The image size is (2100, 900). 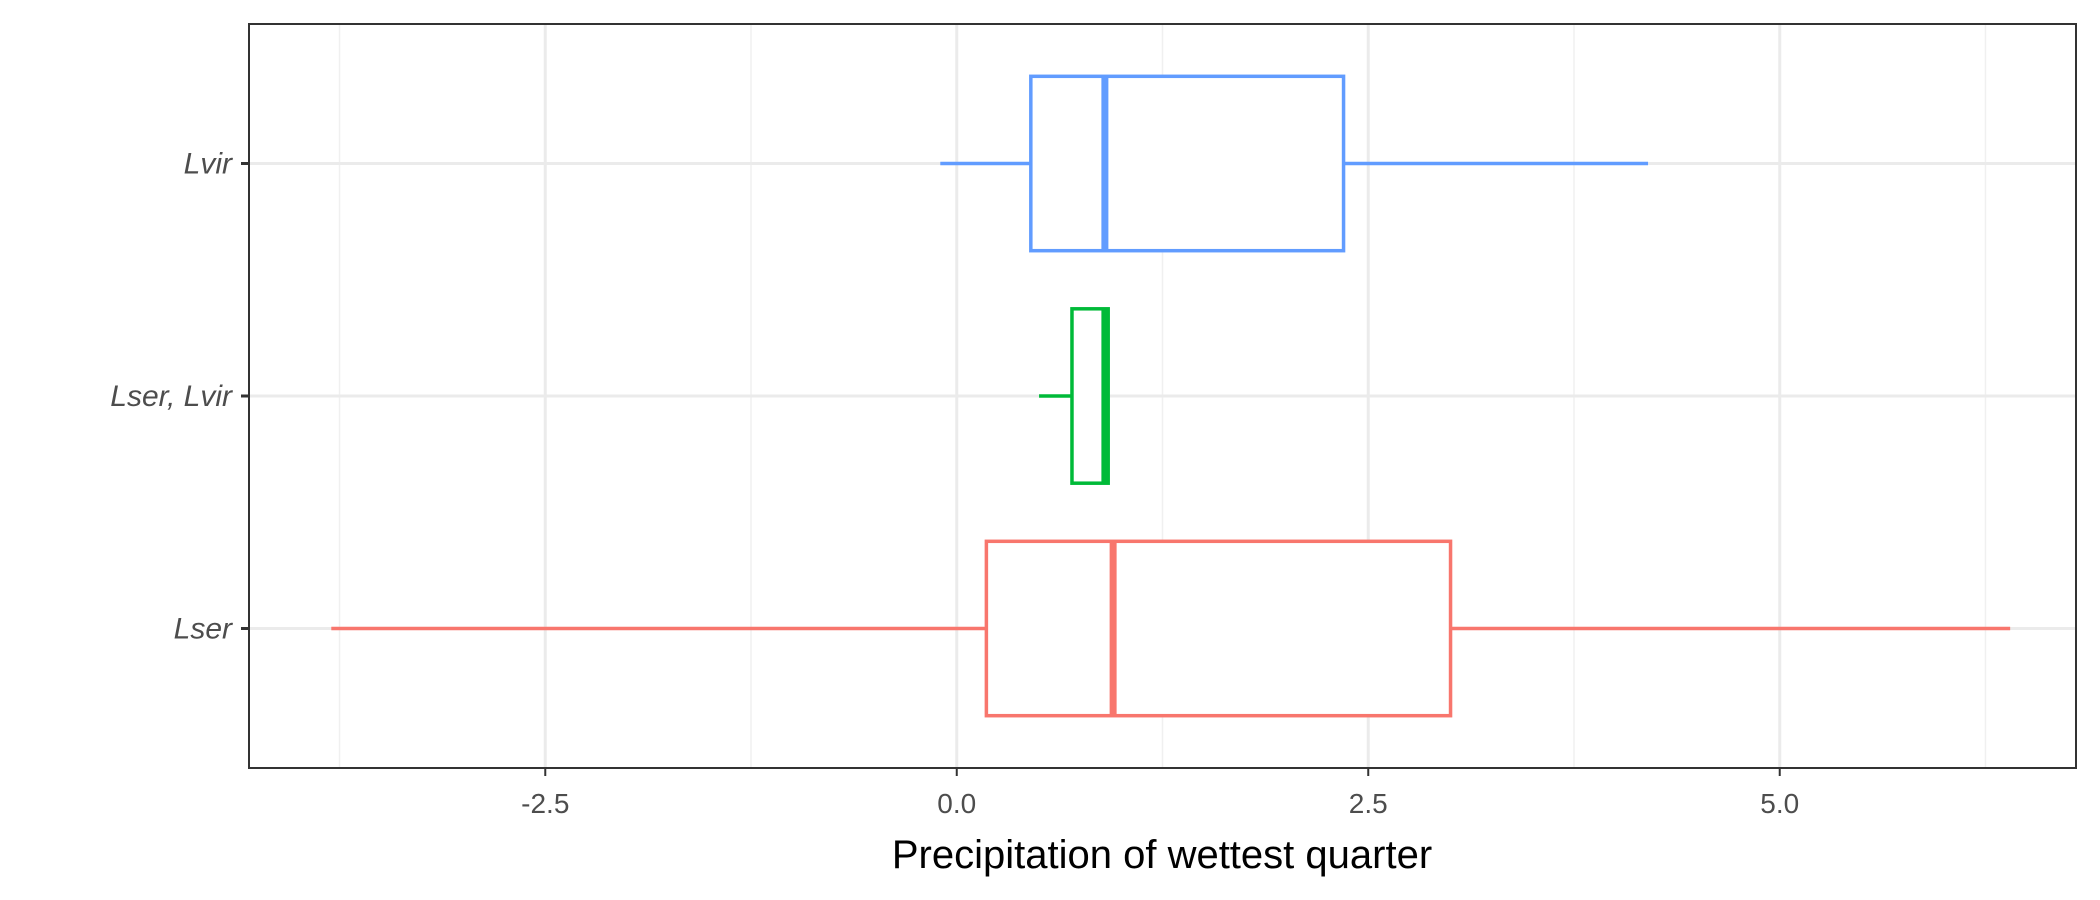 What do you see at coordinates (203, 629) in the screenshot?
I see `y-tick-label: Lser` at bounding box center [203, 629].